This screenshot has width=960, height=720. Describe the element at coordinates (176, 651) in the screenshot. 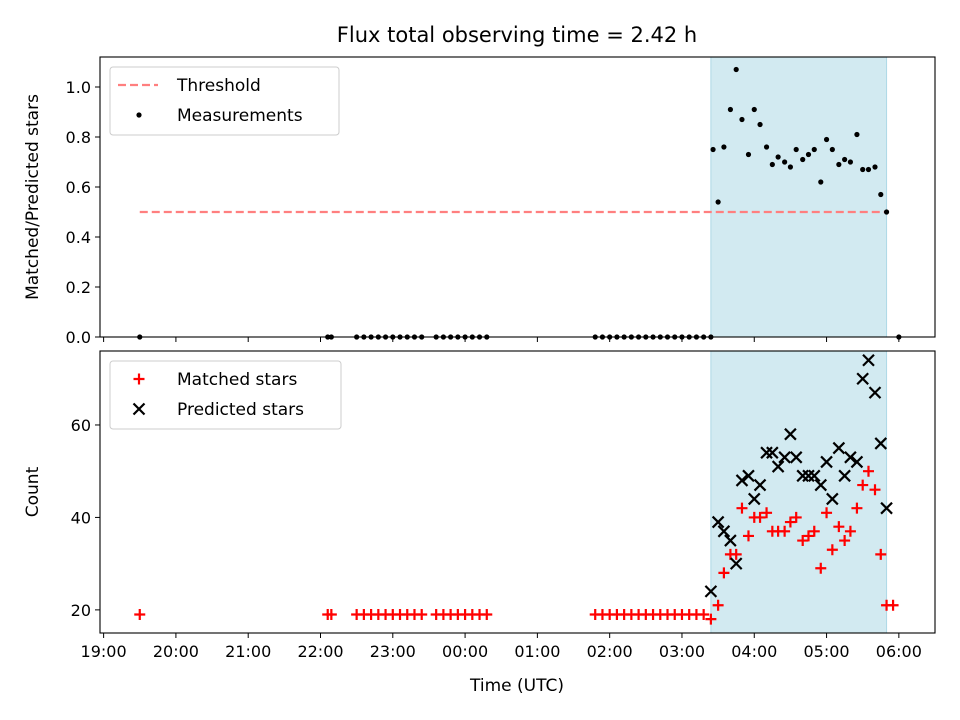

I see `x-tick-label: 20:00` at that location.